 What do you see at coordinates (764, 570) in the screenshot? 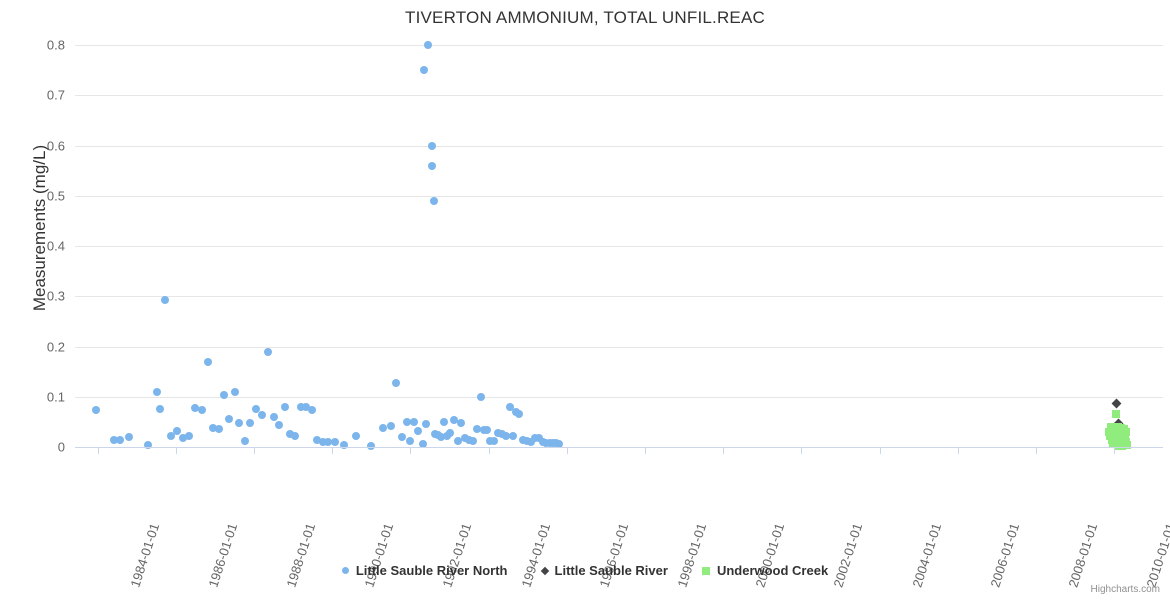
I see `legend-item-3: Underwood Creek` at bounding box center [764, 570].